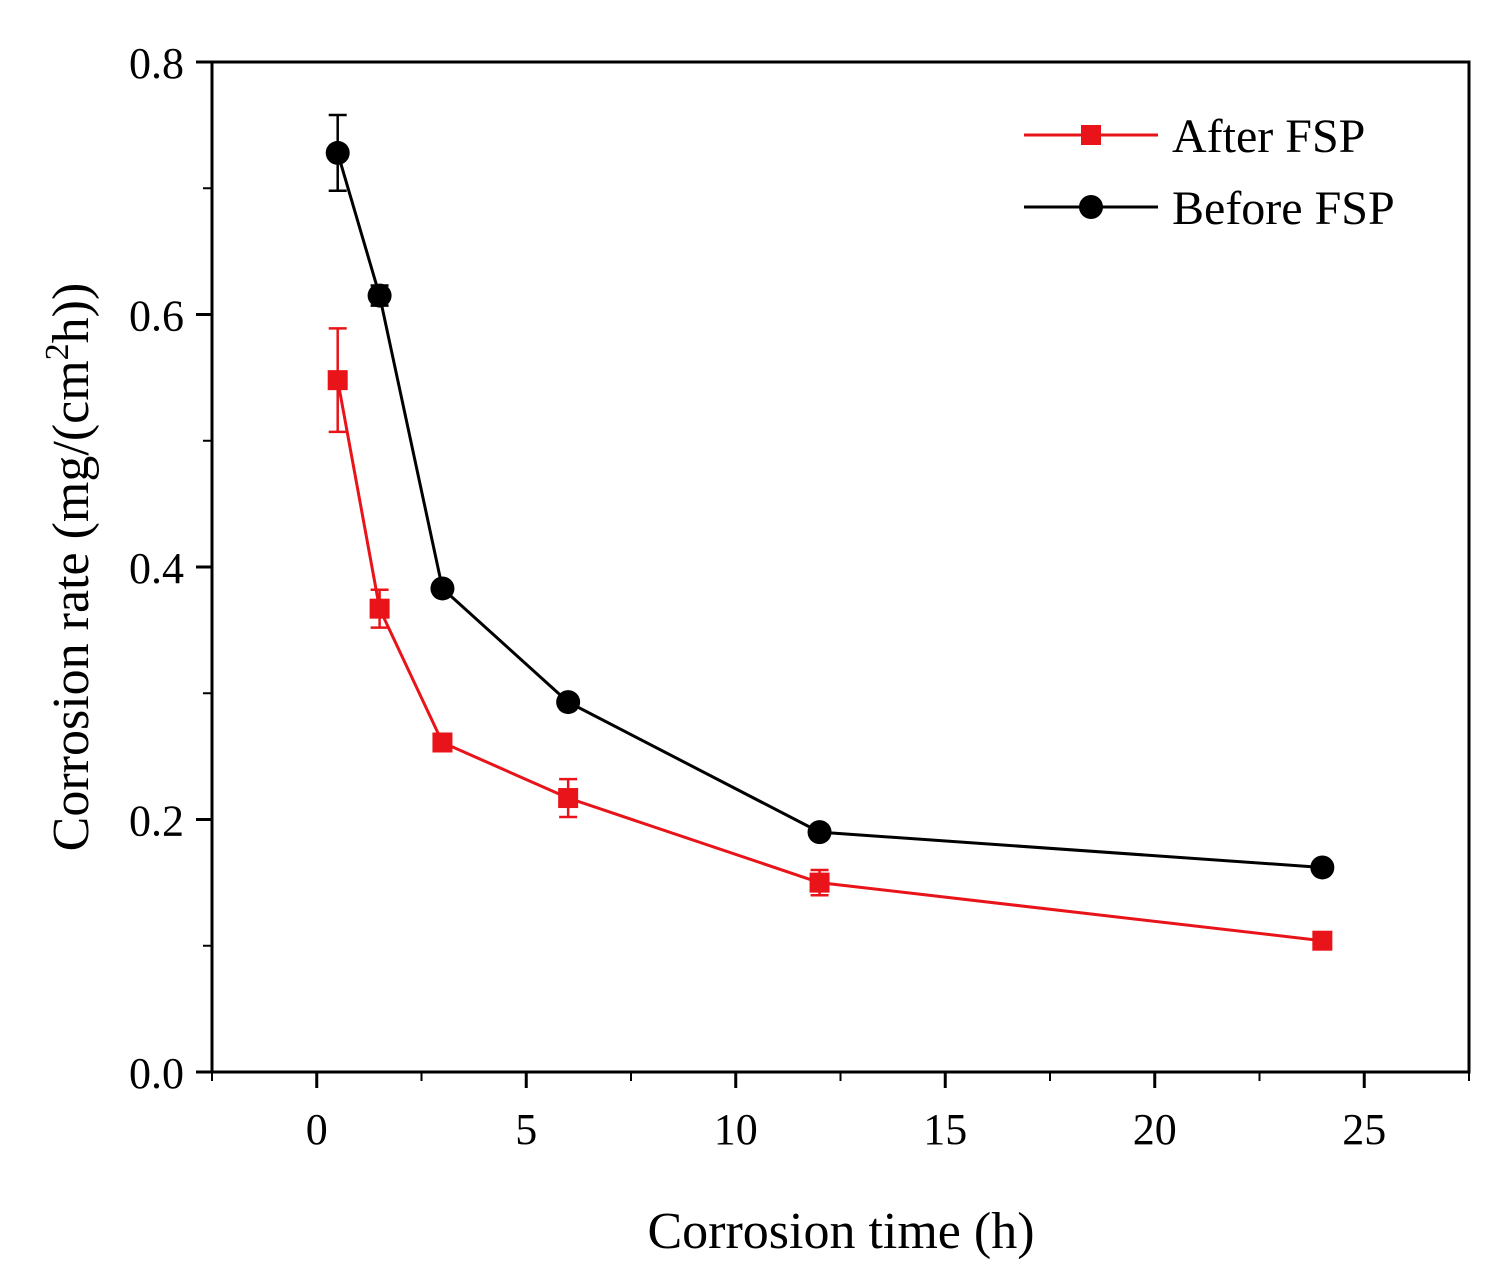  What do you see at coordinates (945, 1129) in the screenshot?
I see `x-tick-label: 15` at bounding box center [945, 1129].